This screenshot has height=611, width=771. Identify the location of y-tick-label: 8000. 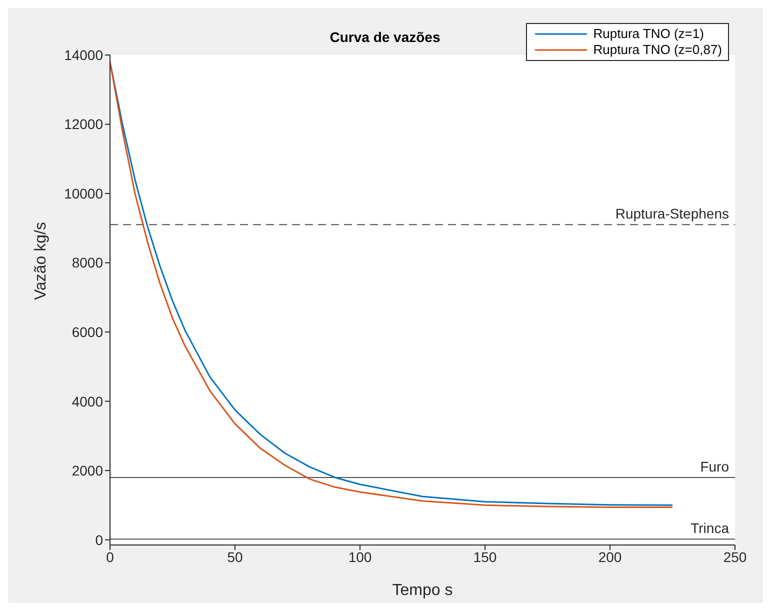
(88, 262).